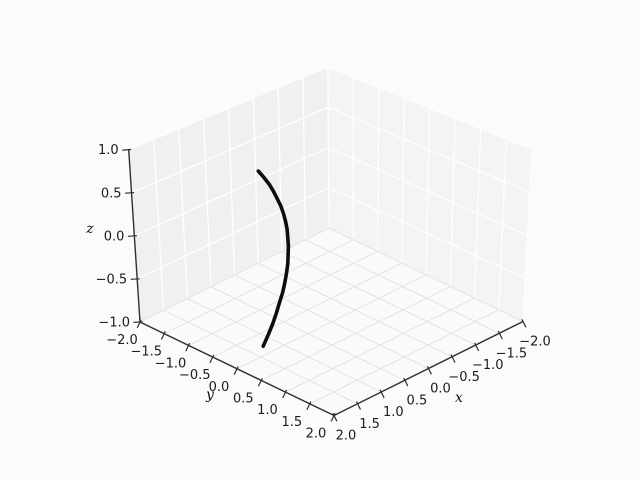  What do you see at coordinates (147, 352) in the screenshot?
I see `y-tick-label: −1.5` at bounding box center [147, 352].